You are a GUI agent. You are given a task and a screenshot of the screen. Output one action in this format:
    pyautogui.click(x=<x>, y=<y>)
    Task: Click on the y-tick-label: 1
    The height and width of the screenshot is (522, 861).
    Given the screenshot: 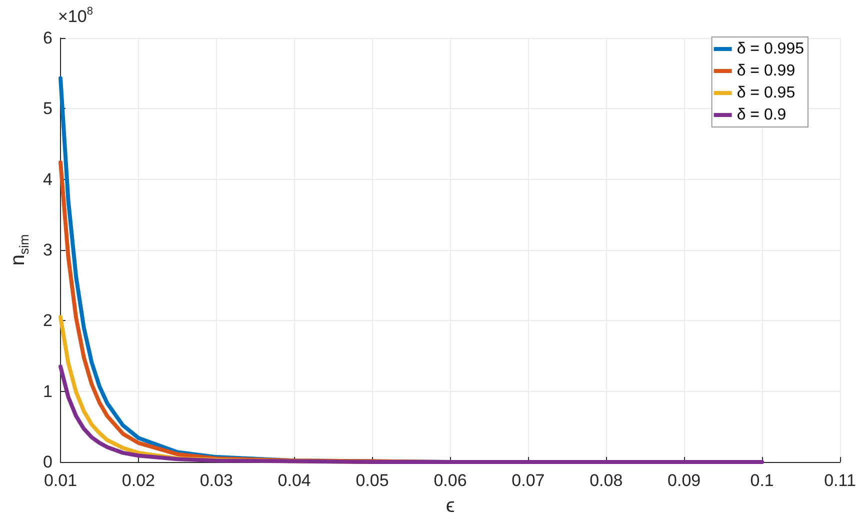 What is the action you would take?
    pyautogui.click(x=47, y=391)
    